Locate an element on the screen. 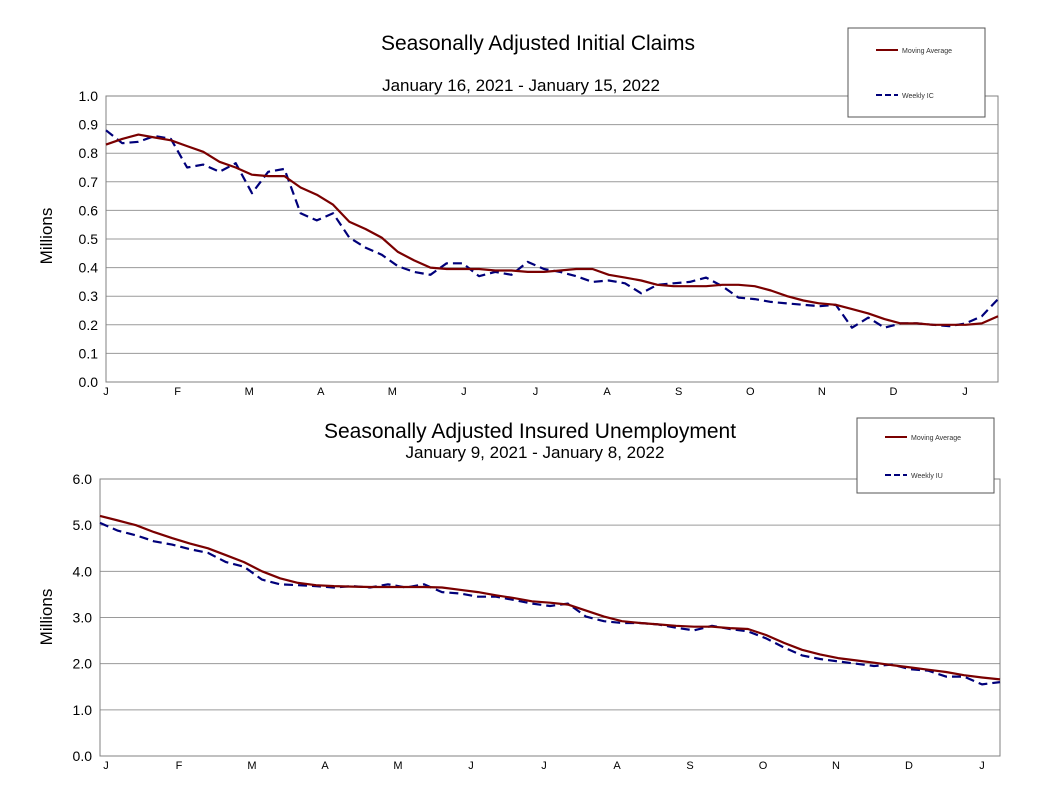 The width and height of the screenshot is (1050, 788). chart2-x-tick-label: F is located at coordinates (179, 766).